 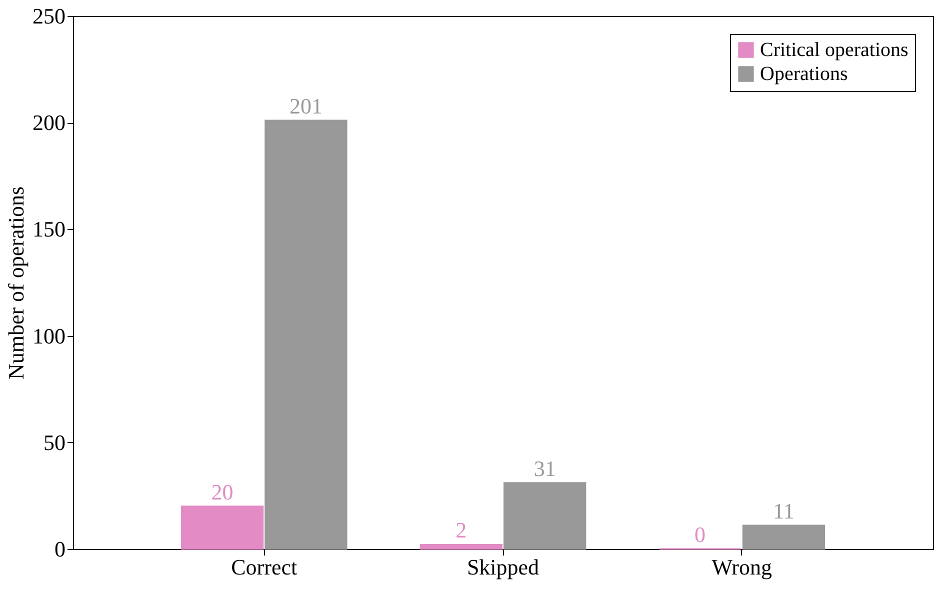 I want to click on data-label: 201, so click(x=305, y=105).